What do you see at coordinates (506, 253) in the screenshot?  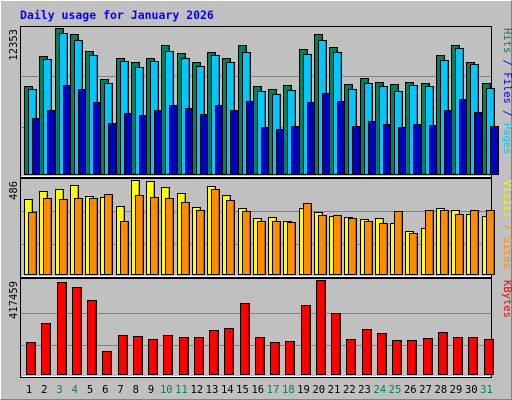 I see `legend-part-visits-2: Sites` at bounding box center [506, 253].